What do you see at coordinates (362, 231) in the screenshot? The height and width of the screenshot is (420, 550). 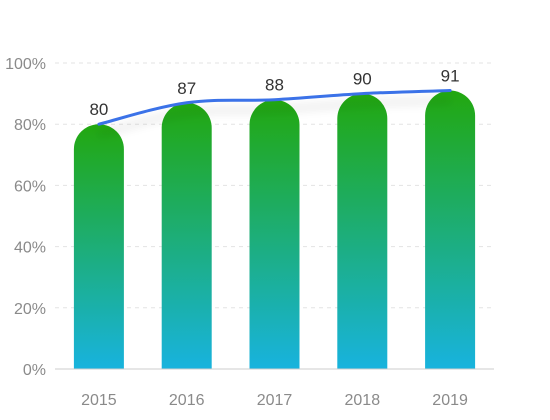 I see `bar-2018` at bounding box center [362, 231].